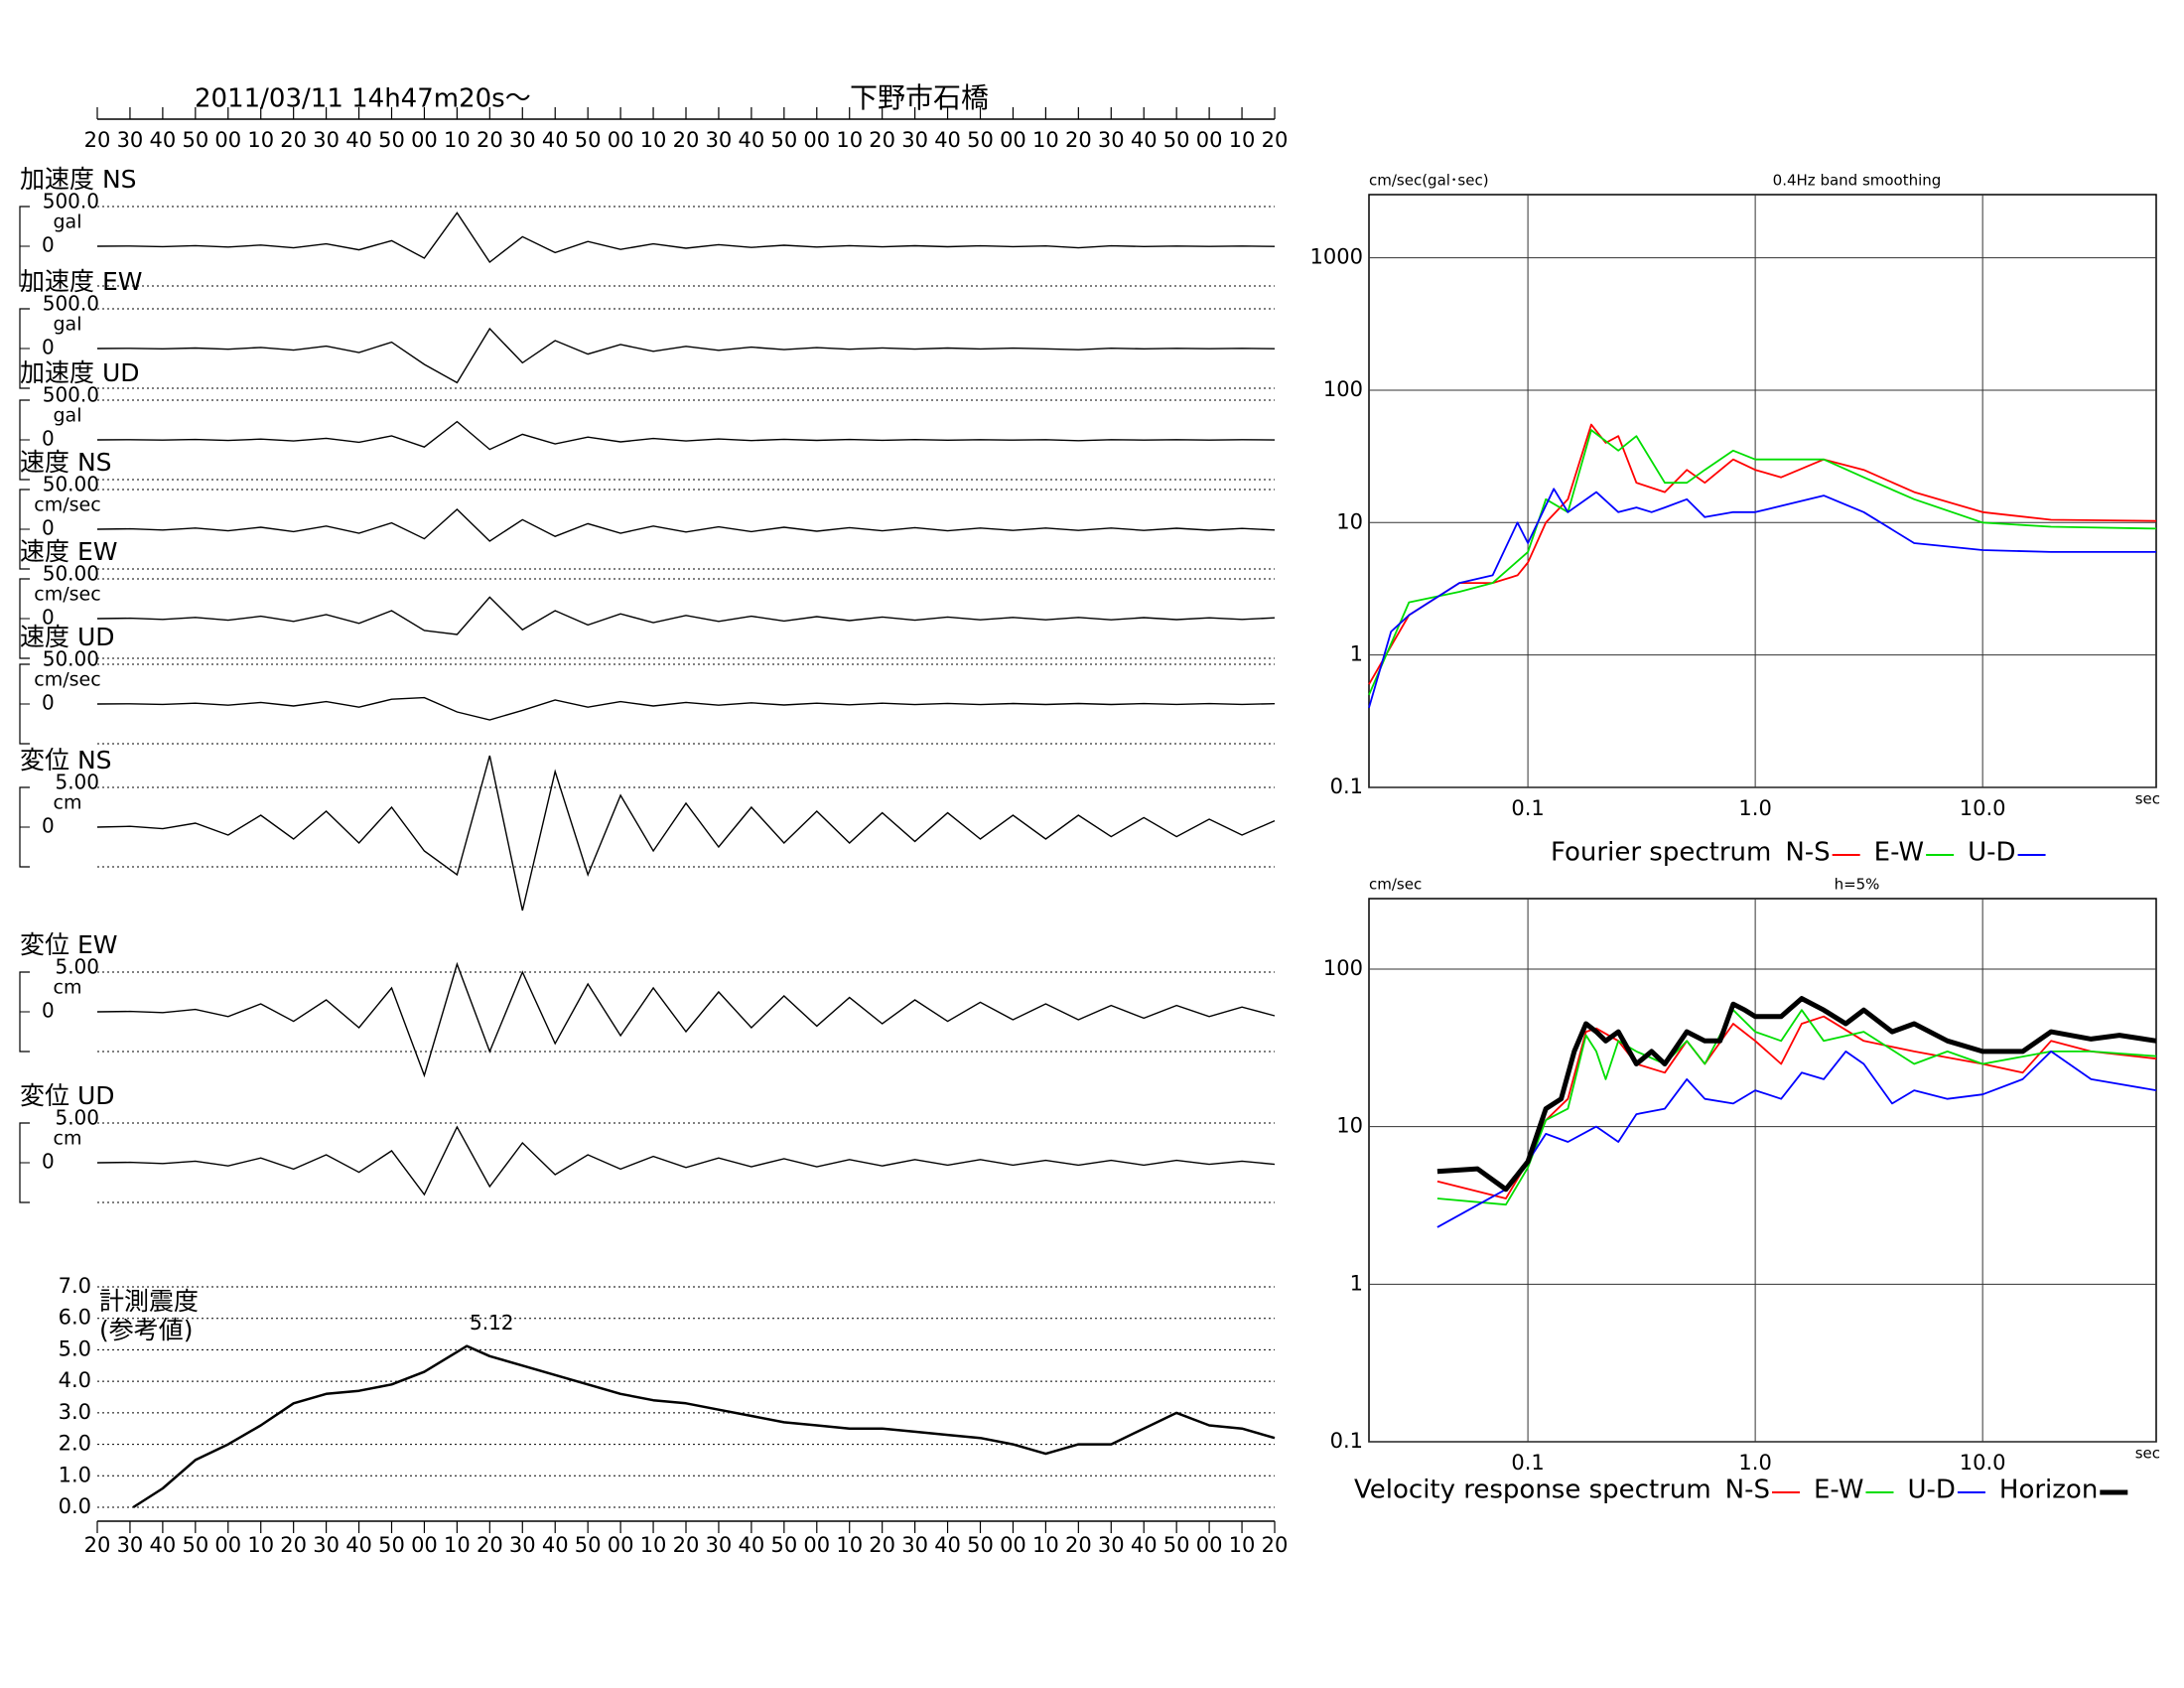 Image resolution: width=2184 pixels, height=1688 pixels. I want to click on plot-frame, so click(1762, 1170).